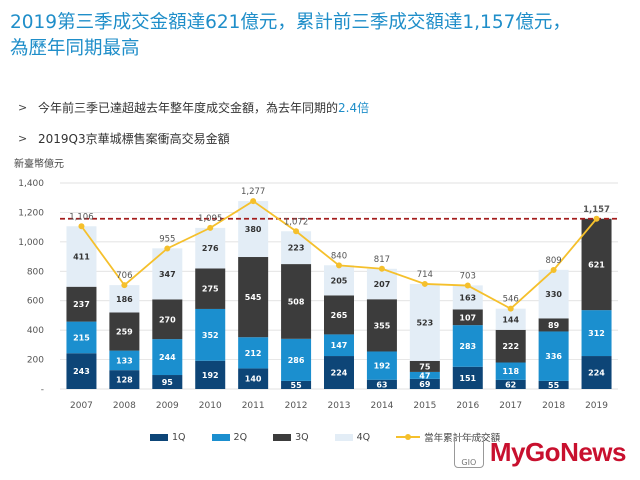 The height and width of the screenshot is (480, 640). What do you see at coordinates (425, 384) in the screenshot?
I see `data-label: 69` at bounding box center [425, 384].